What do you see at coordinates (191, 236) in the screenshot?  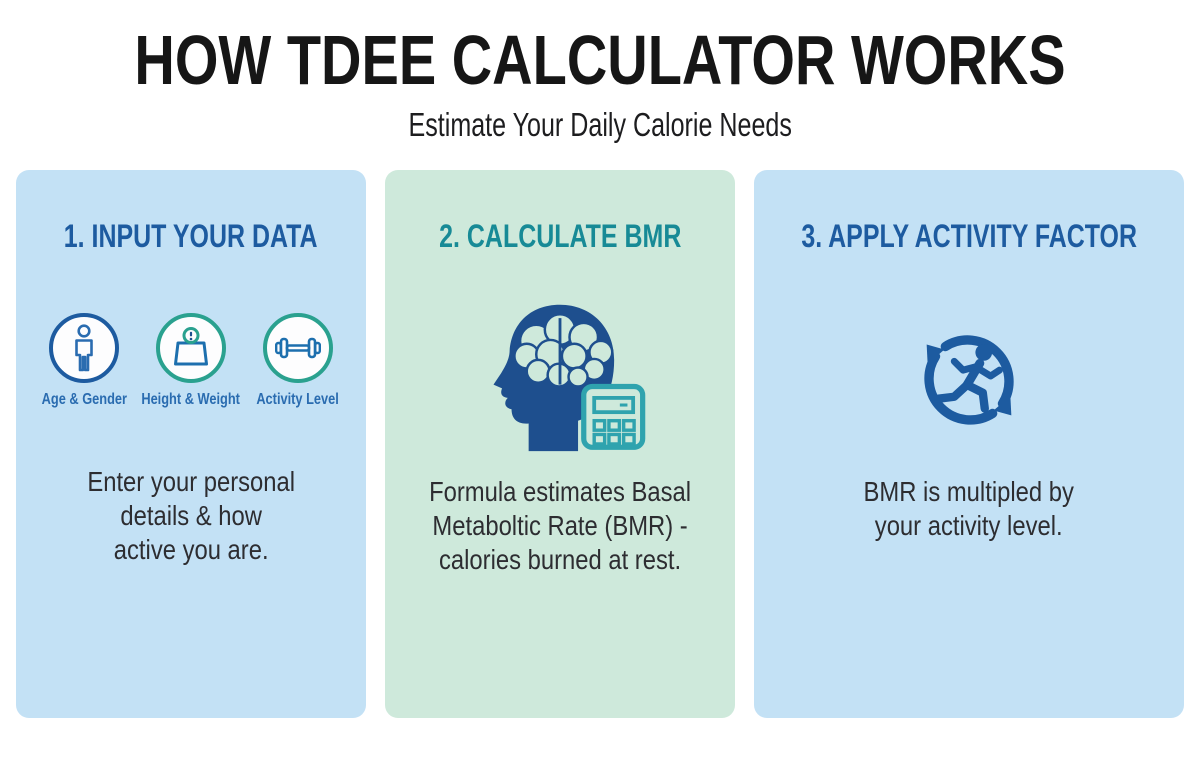 I see `card1-heading: 1. INPUT YOUR DATA` at bounding box center [191, 236].